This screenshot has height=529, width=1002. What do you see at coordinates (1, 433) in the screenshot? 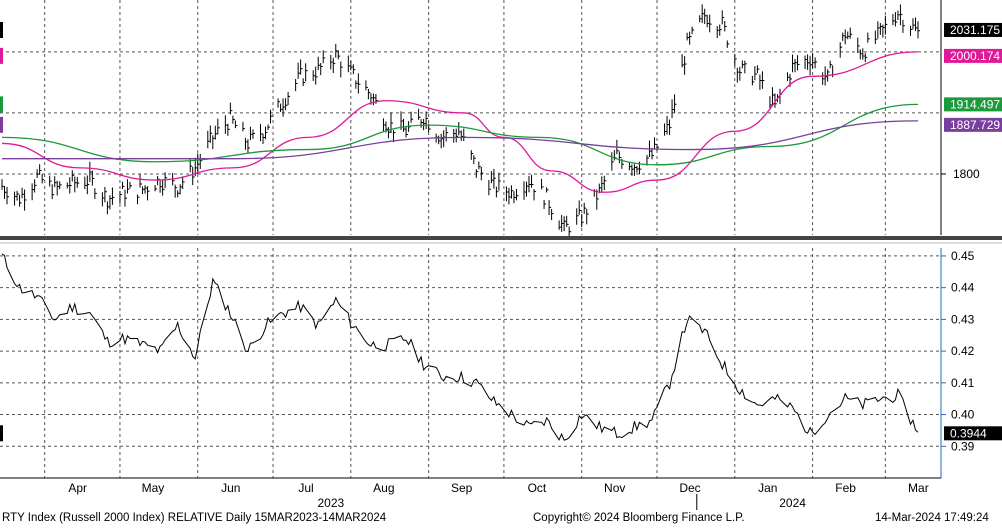
I see `left-series-marker` at bounding box center [1, 433].